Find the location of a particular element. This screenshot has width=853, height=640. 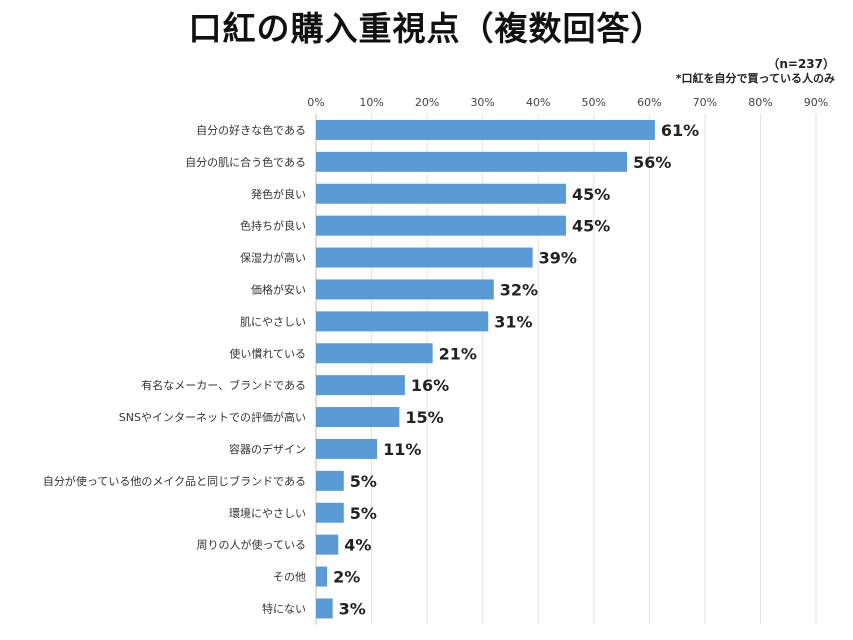

data-label: 2% is located at coordinates (346, 577).